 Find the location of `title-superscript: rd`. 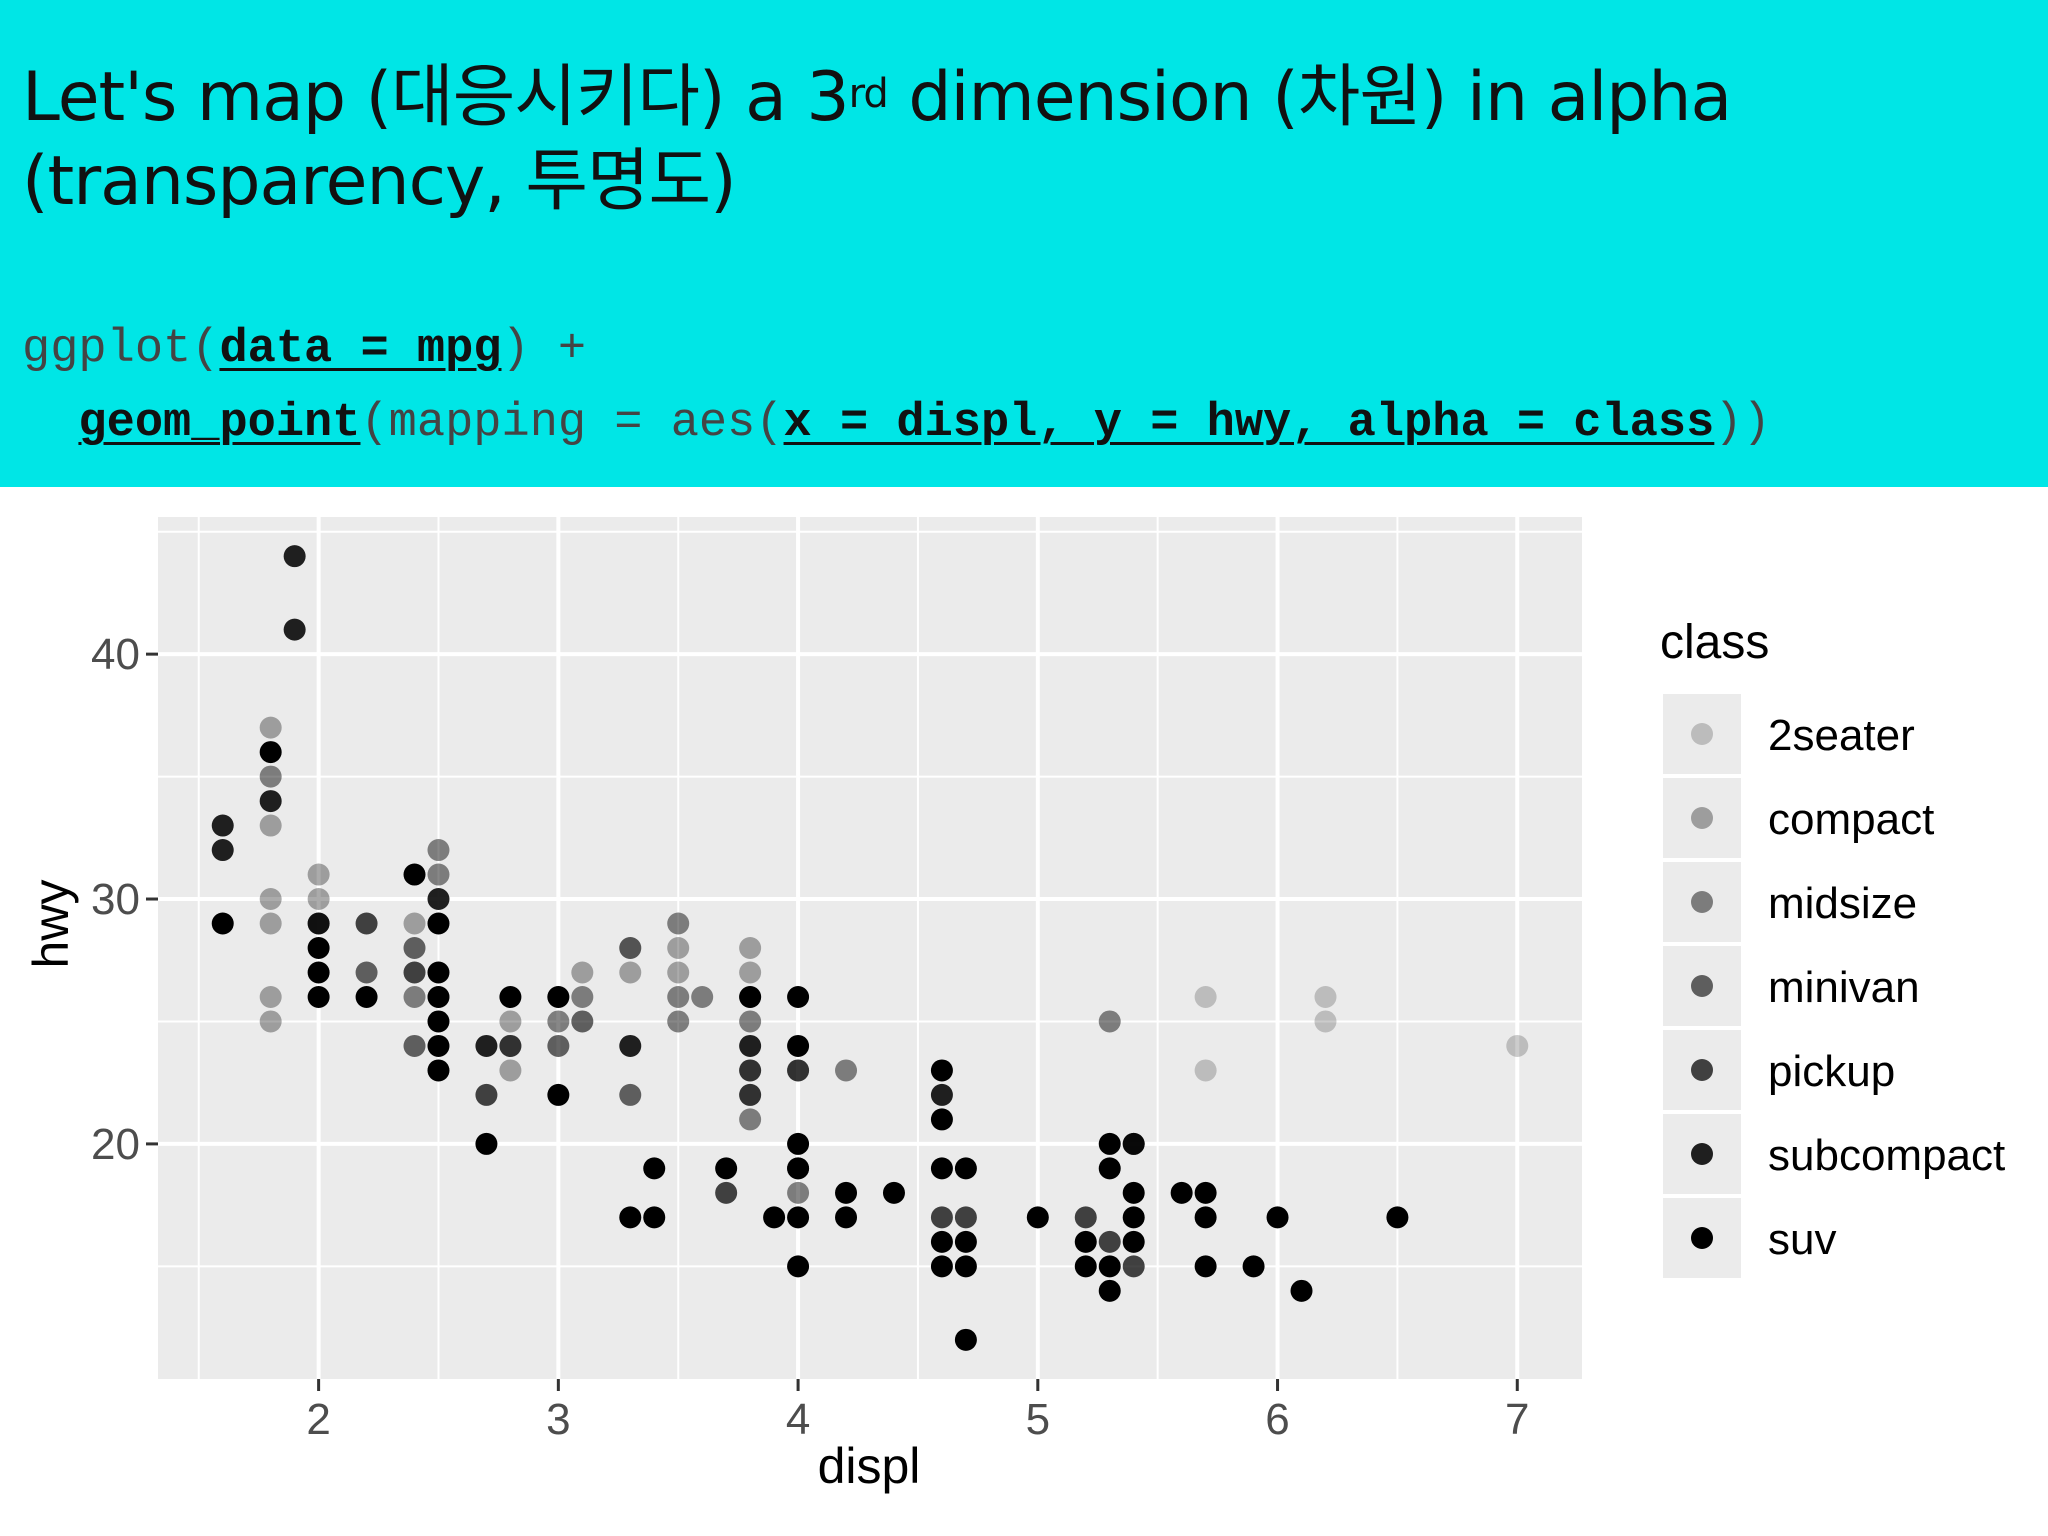

title-superscript: rd is located at coordinates (868, 94).